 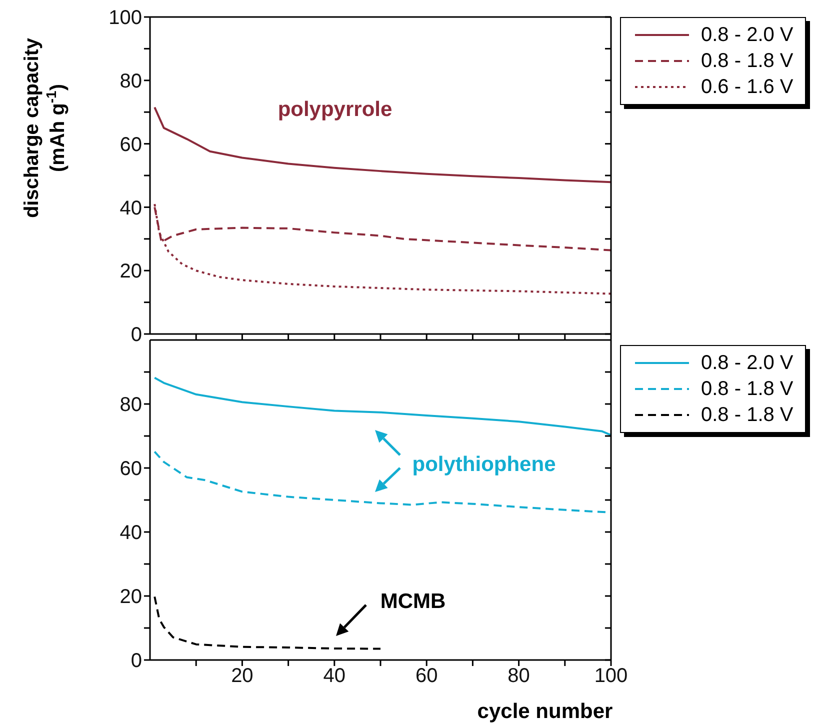 What do you see at coordinates (484, 464) in the screenshot?
I see `annotation: polythiophene` at bounding box center [484, 464].